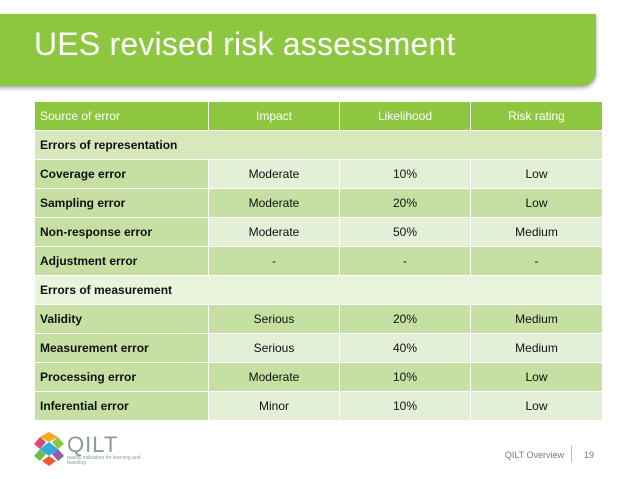 The height and width of the screenshot is (479, 638). Describe the element at coordinates (405, 348) in the screenshot. I see `likelihood-cell: 40%` at that location.